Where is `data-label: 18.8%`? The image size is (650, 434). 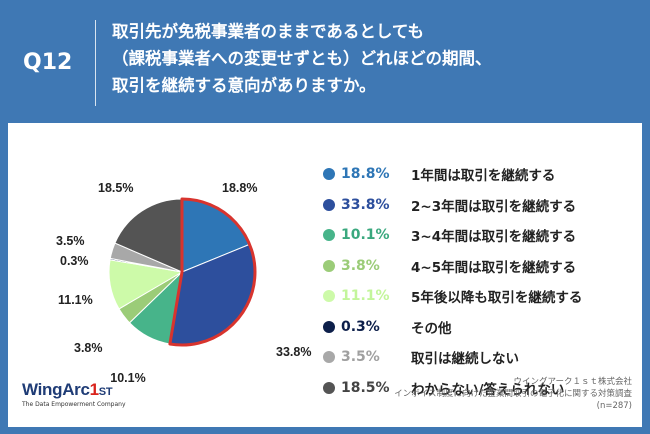
data-label: 18.8% is located at coordinates (239, 188).